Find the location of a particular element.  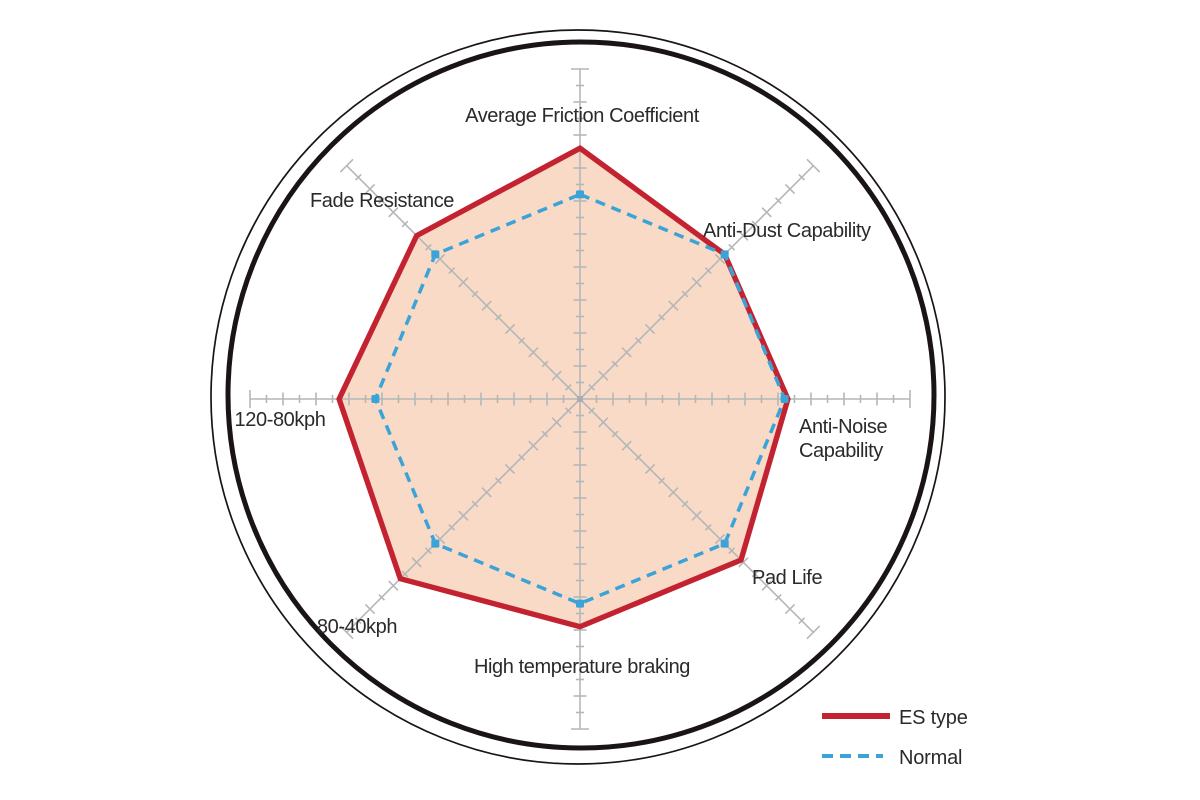

chart-legend: ES type Normal is located at coordinates (895, 738).